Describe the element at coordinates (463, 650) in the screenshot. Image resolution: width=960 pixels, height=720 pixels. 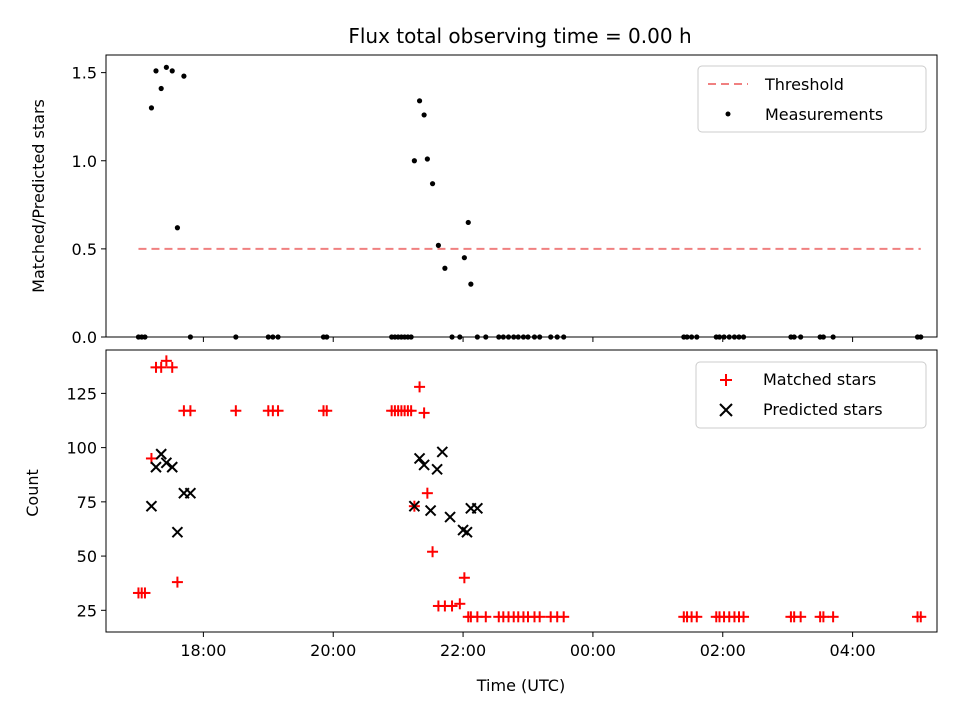
I see `x-tick-label: 22:00` at that location.